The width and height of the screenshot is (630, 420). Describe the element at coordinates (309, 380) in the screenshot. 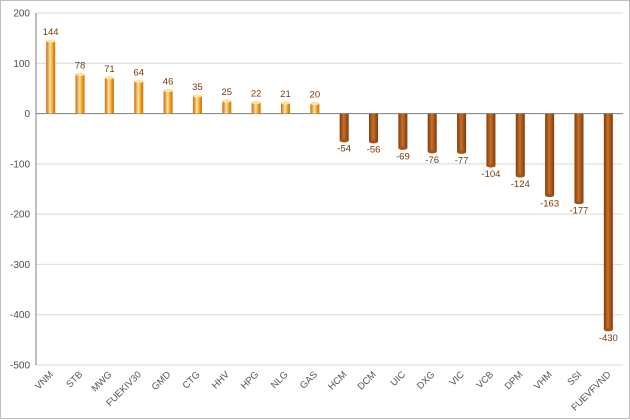

I see `x-tick-label: GAS` at that location.